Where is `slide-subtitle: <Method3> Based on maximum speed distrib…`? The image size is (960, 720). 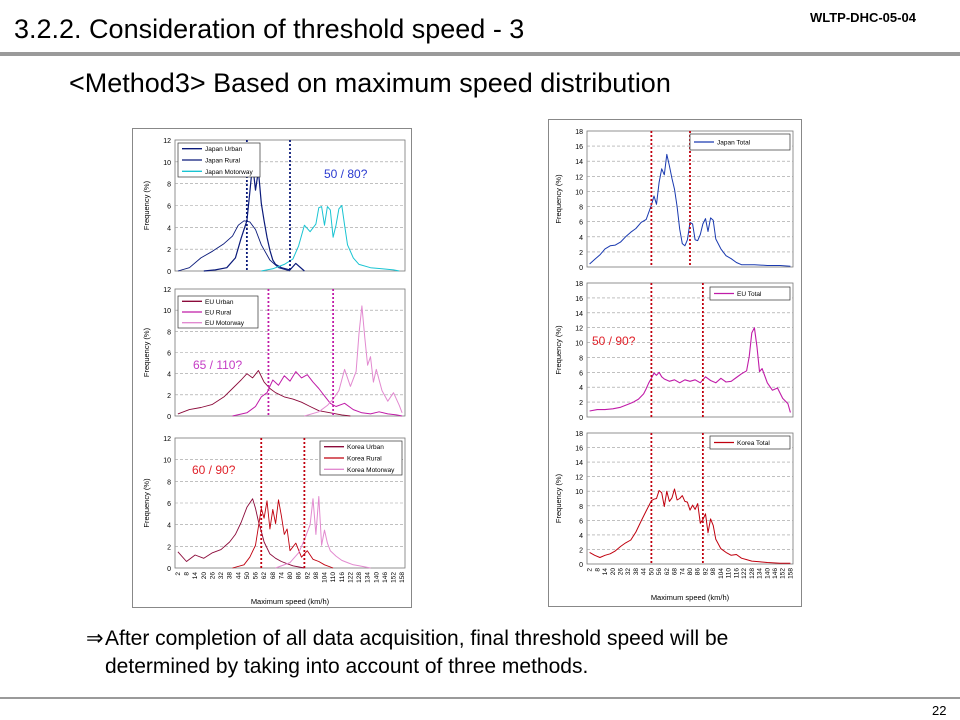 slide-subtitle: <Method3> Based on maximum speed distrib… is located at coordinates (370, 83).